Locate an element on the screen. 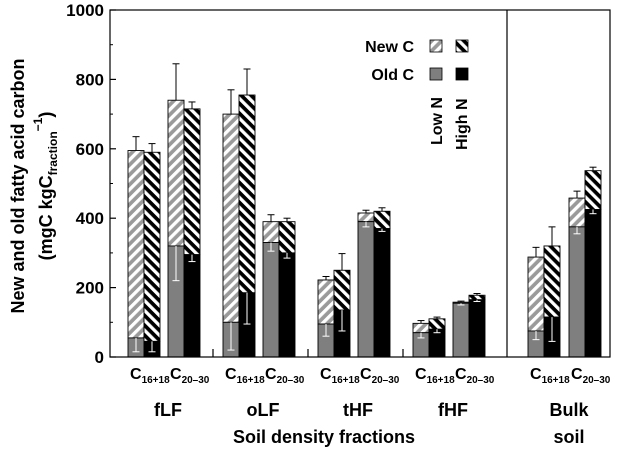  bar-new-c-thf-c16-18-low-n is located at coordinates (326, 302).